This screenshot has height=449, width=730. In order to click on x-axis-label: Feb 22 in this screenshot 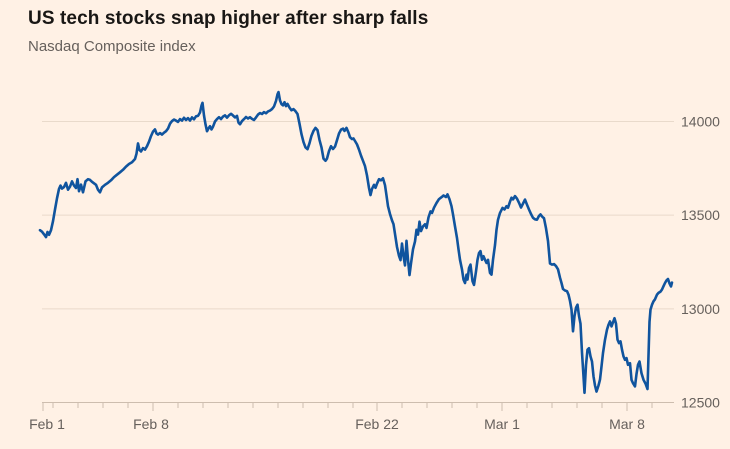, I will do `click(377, 424)`.